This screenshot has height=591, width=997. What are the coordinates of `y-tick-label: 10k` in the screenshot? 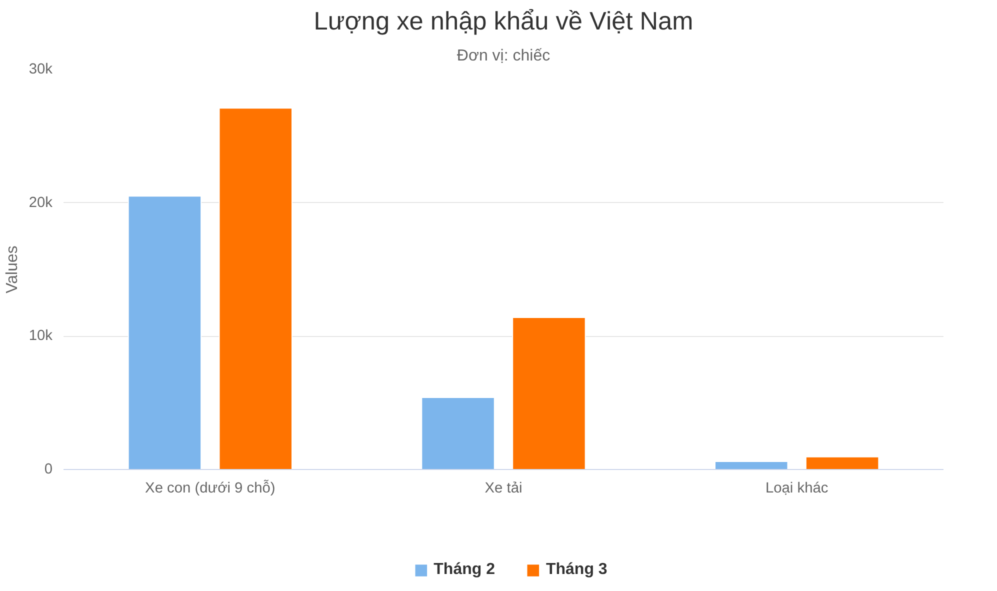 It's located at (41, 336).